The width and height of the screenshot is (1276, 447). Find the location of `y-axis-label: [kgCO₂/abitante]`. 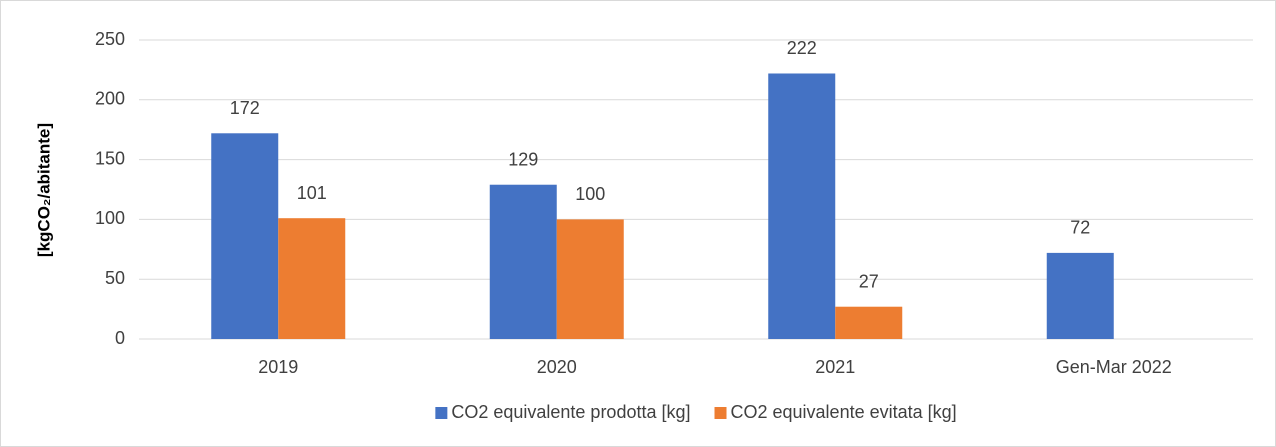

y-axis-label: [kgCO₂/abitante] is located at coordinates (43, 190).